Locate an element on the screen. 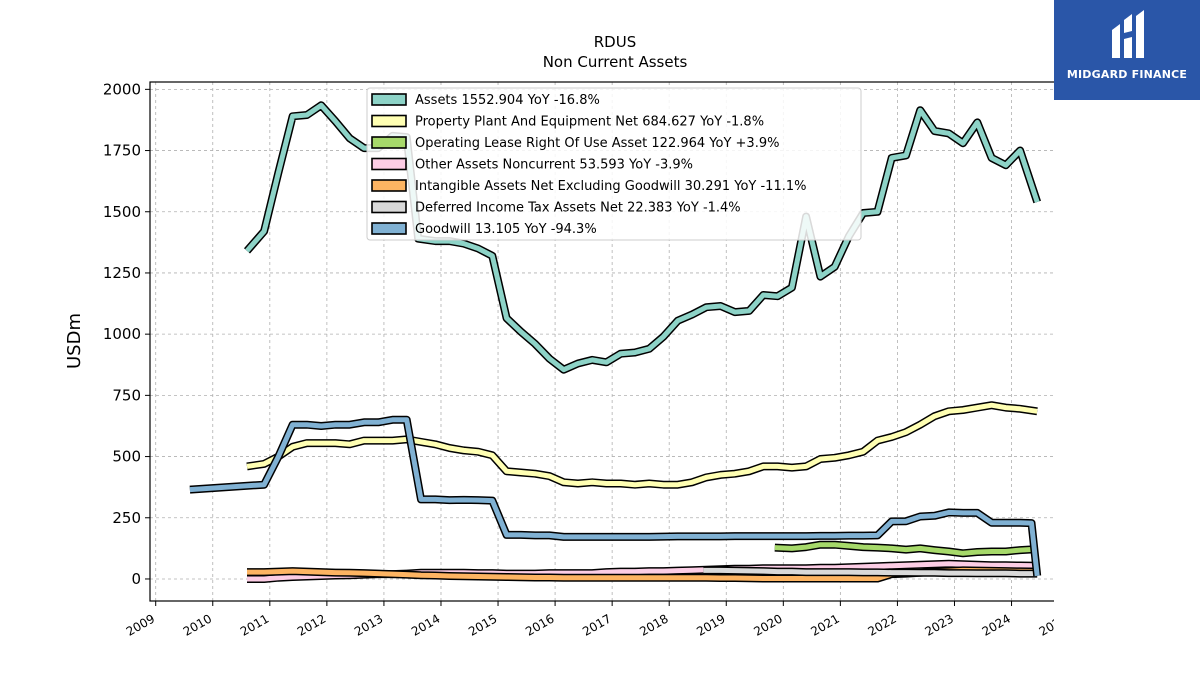 This screenshot has width=1200, height=675. y-tick-label: 1500 is located at coordinates (122, 212).